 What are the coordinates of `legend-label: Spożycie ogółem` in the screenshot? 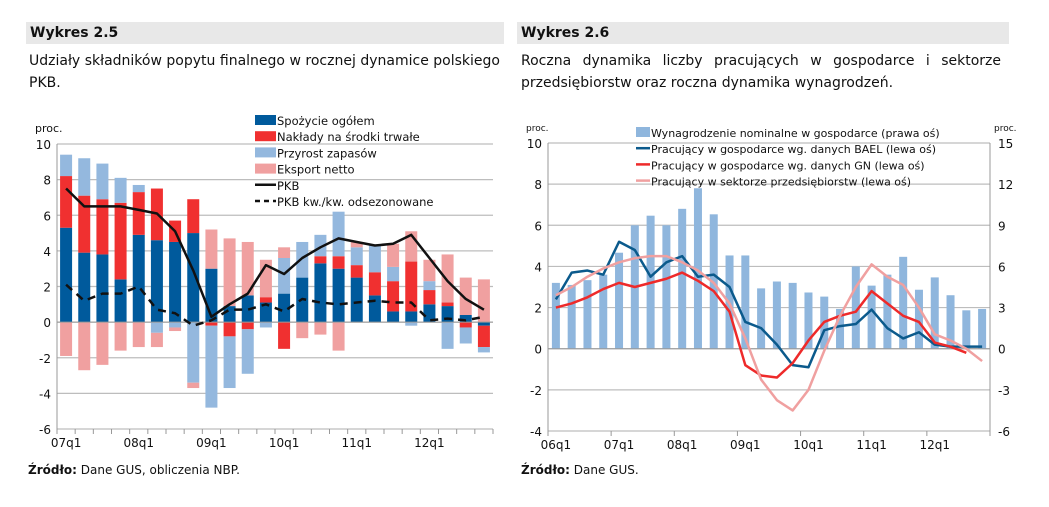 It's located at (326, 121).